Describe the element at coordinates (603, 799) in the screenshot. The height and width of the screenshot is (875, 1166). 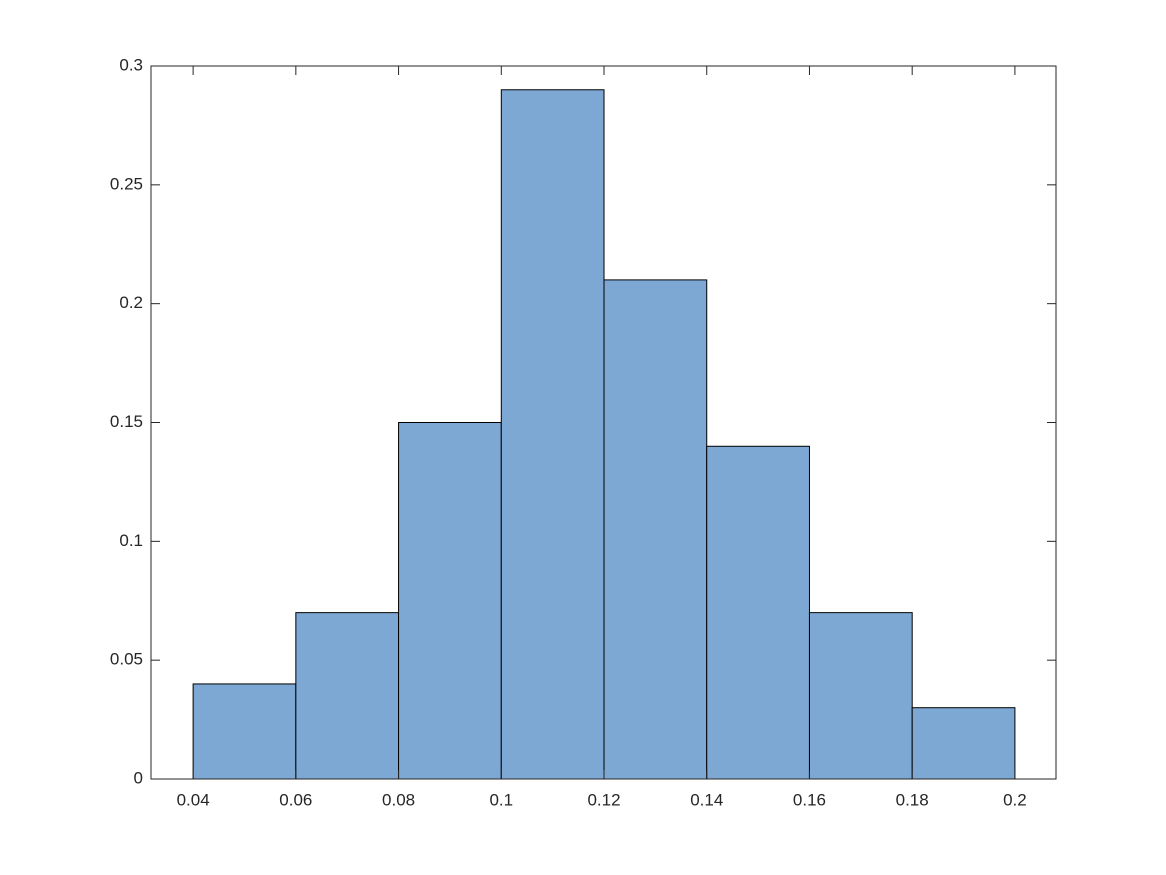
I see `x-tick-label: 0.12` at that location.